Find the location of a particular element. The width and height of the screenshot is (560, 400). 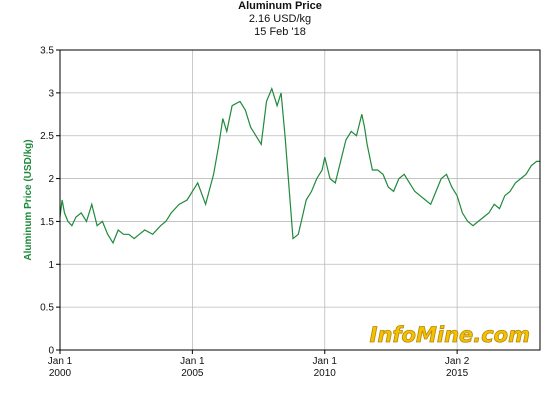

x-tick-label-year: 2005 is located at coordinates (192, 373).